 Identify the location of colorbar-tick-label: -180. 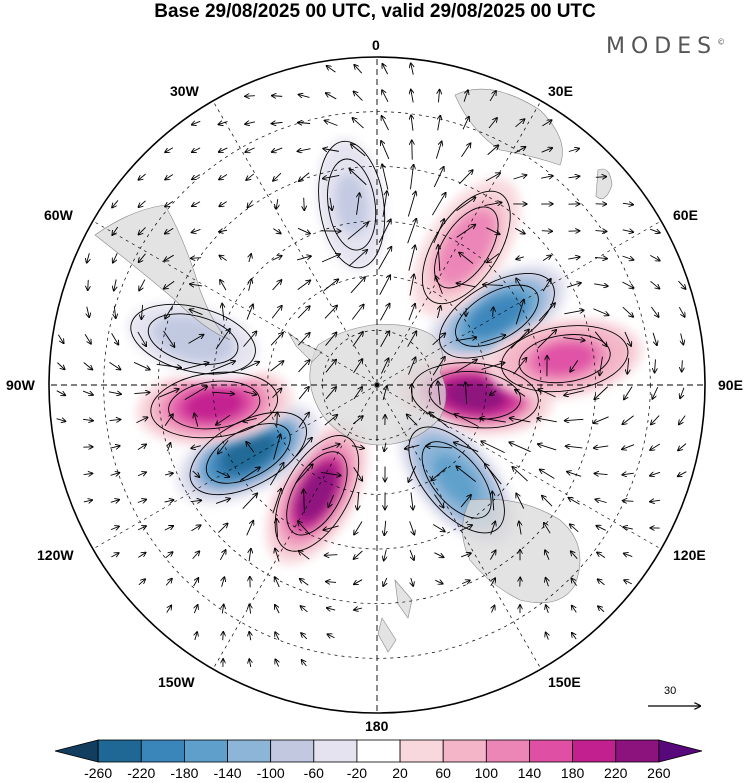
(184, 773).